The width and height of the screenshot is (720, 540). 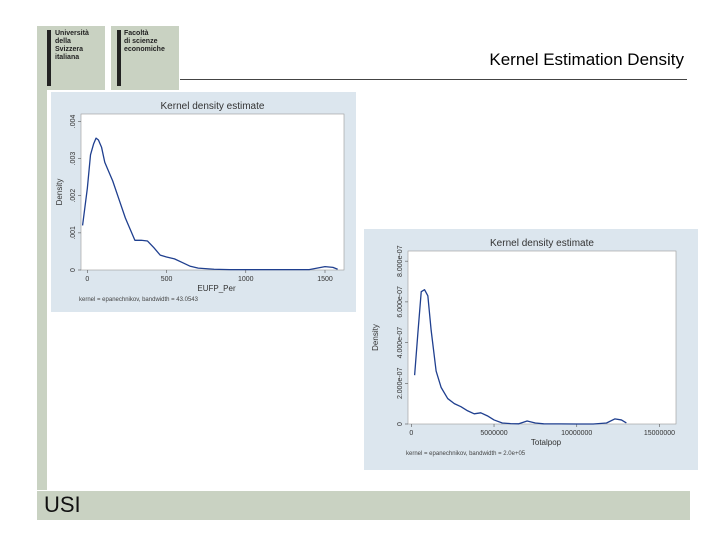 I want to click on footer-bar, so click(x=363, y=505).